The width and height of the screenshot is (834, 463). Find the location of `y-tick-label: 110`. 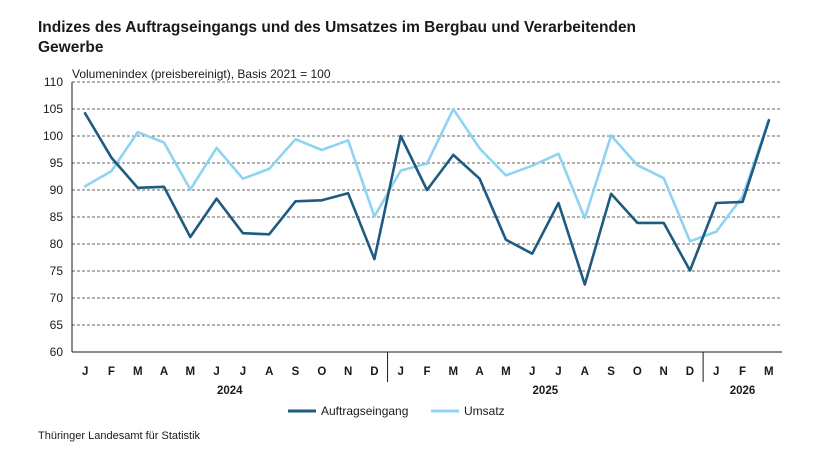

y-tick-label: 110 is located at coordinates (53, 82).